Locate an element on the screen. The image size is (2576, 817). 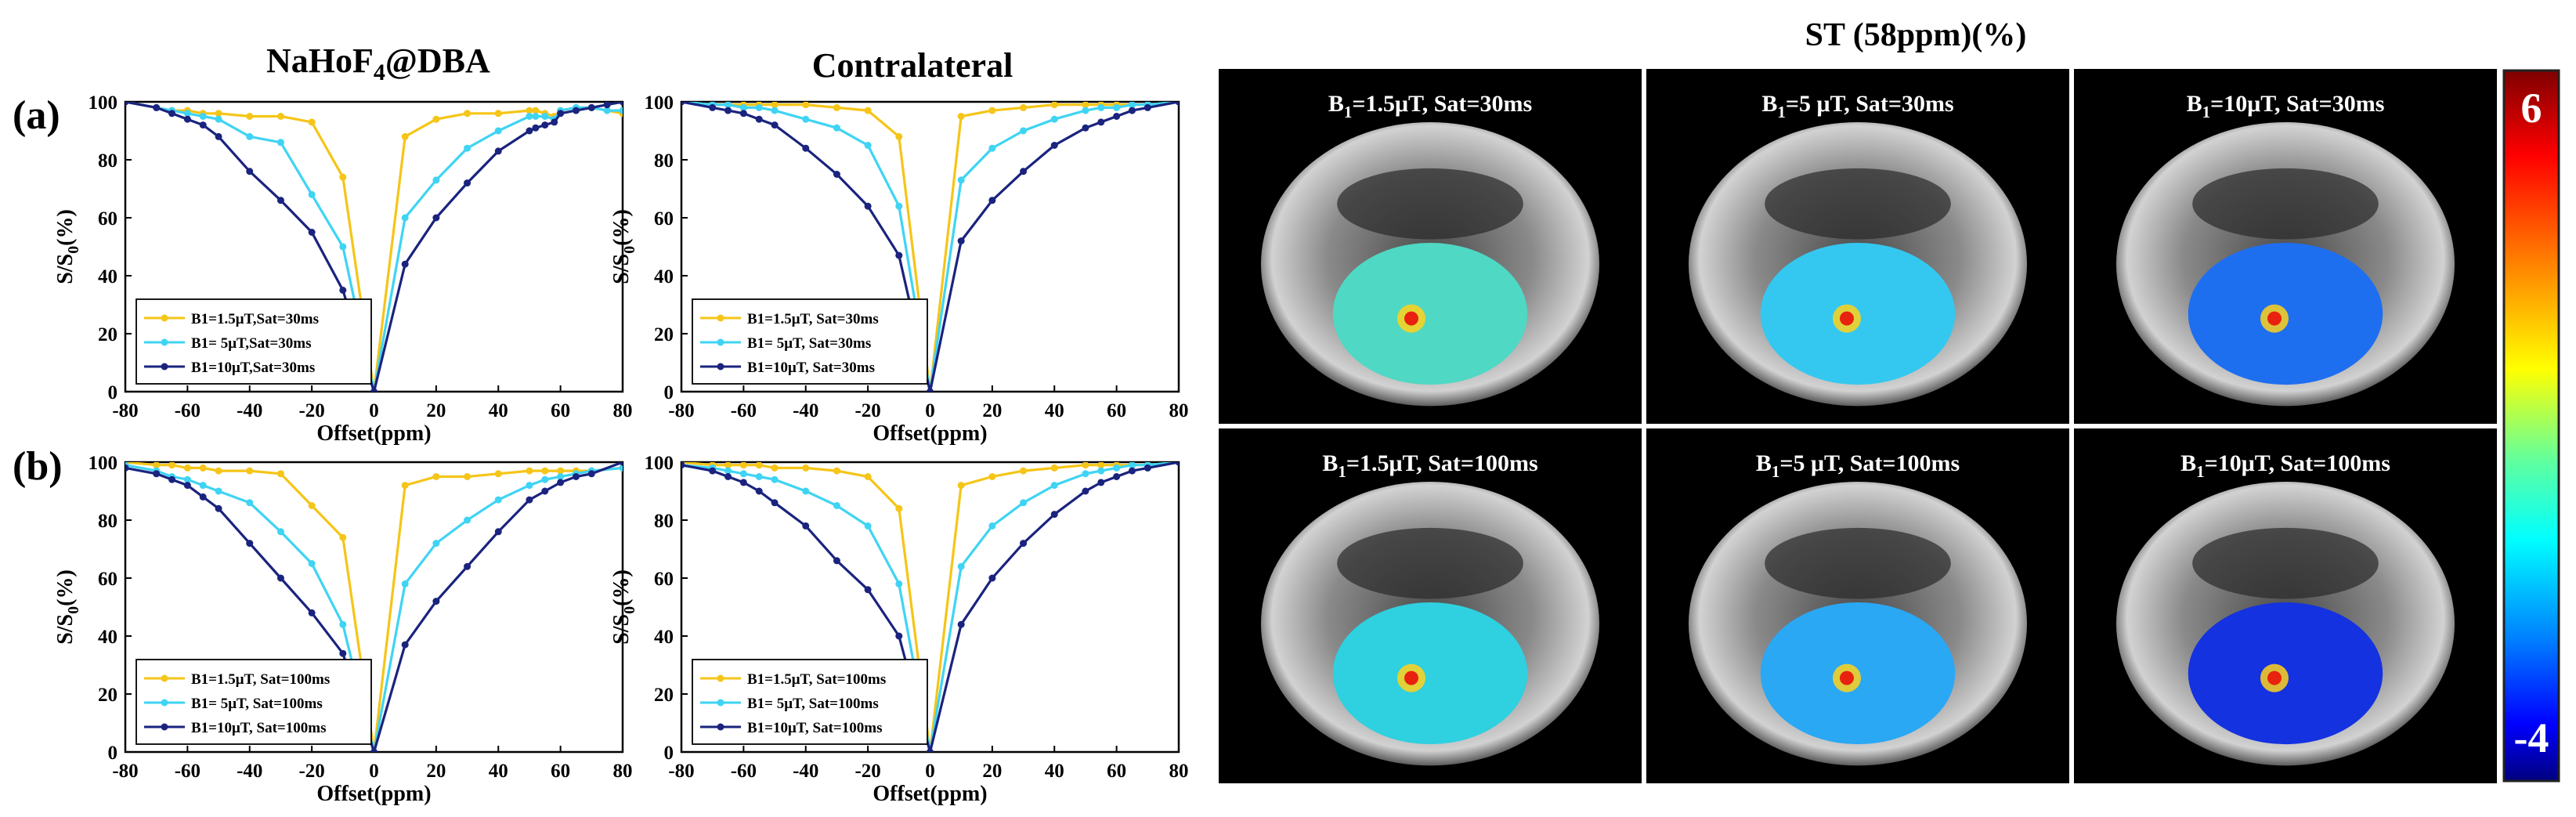
x-tick-label: 60 is located at coordinates (1116, 410).